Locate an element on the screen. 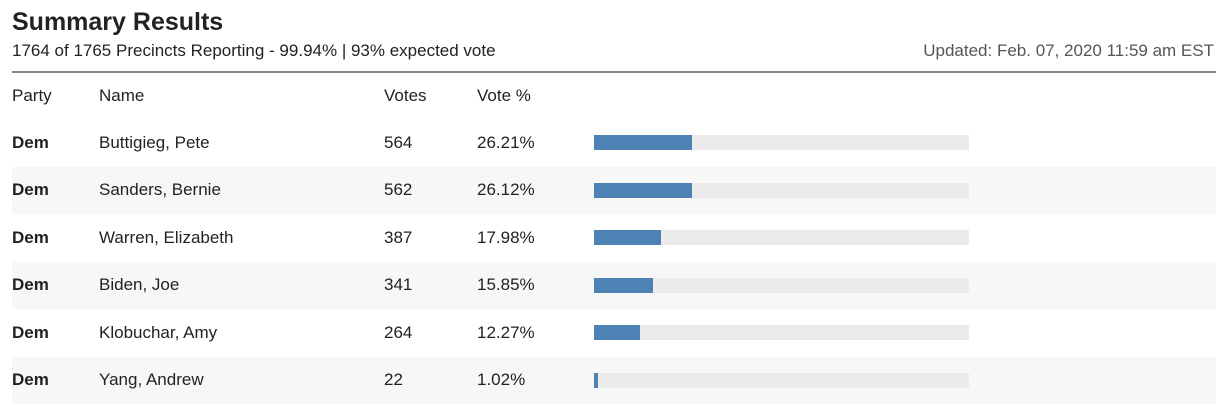 This screenshot has height=407, width=1225. vote-percent-cell: 26.12% is located at coordinates (506, 190).